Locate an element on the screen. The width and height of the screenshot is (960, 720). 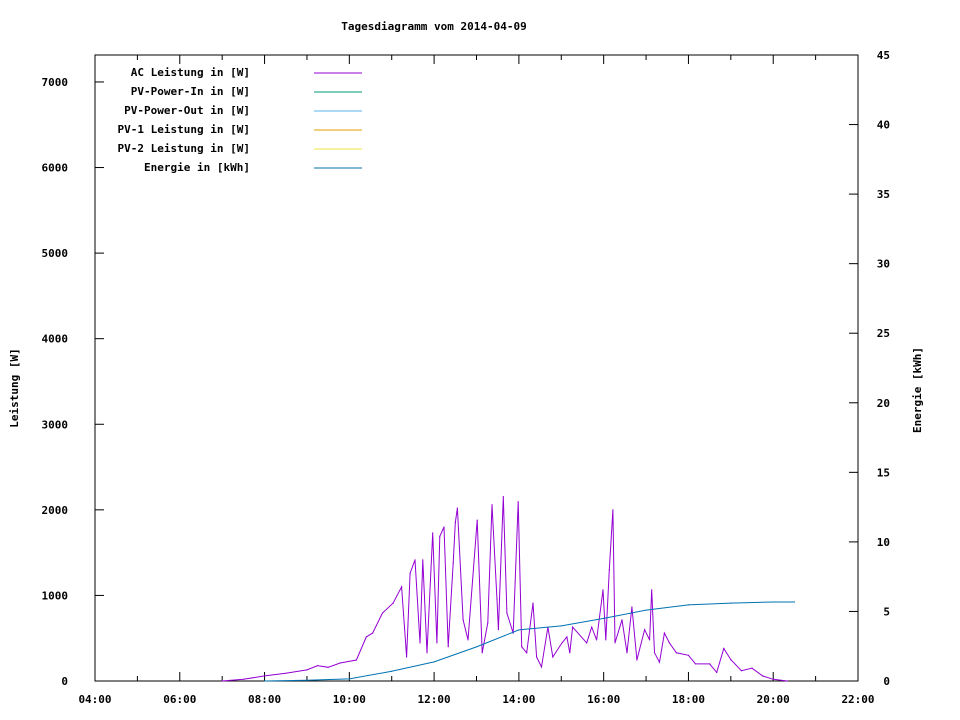
x-tick-label: 16:00 is located at coordinates (603, 699).